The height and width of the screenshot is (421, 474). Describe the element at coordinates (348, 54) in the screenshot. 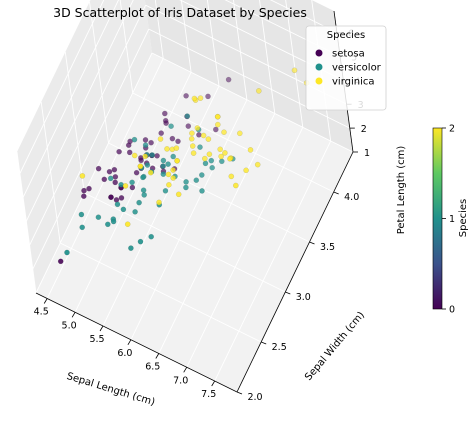

I see `legend-label-setosa: setosa` at that location.